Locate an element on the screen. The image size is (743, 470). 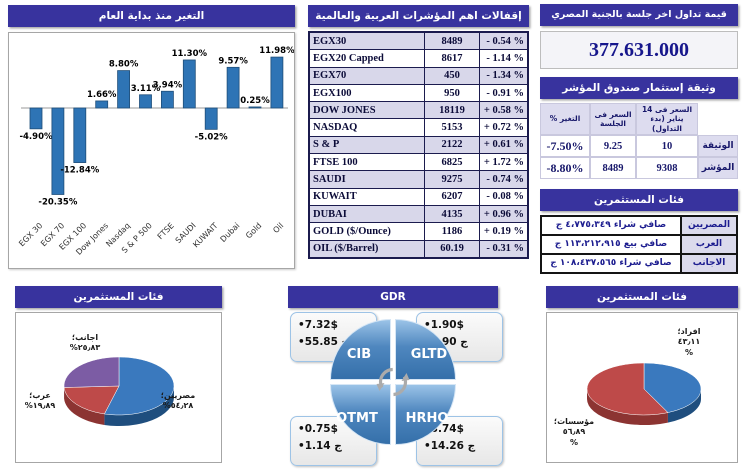
bar-FTSE is located at coordinates (167, 99).